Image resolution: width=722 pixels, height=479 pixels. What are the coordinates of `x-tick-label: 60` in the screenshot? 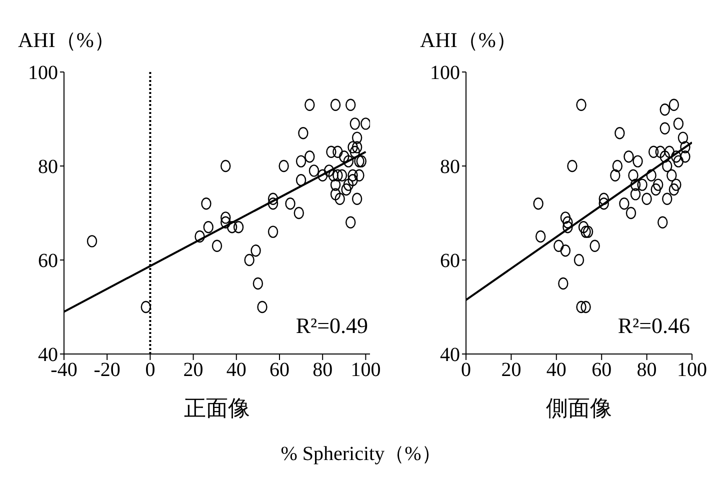 It's located at (279, 370).